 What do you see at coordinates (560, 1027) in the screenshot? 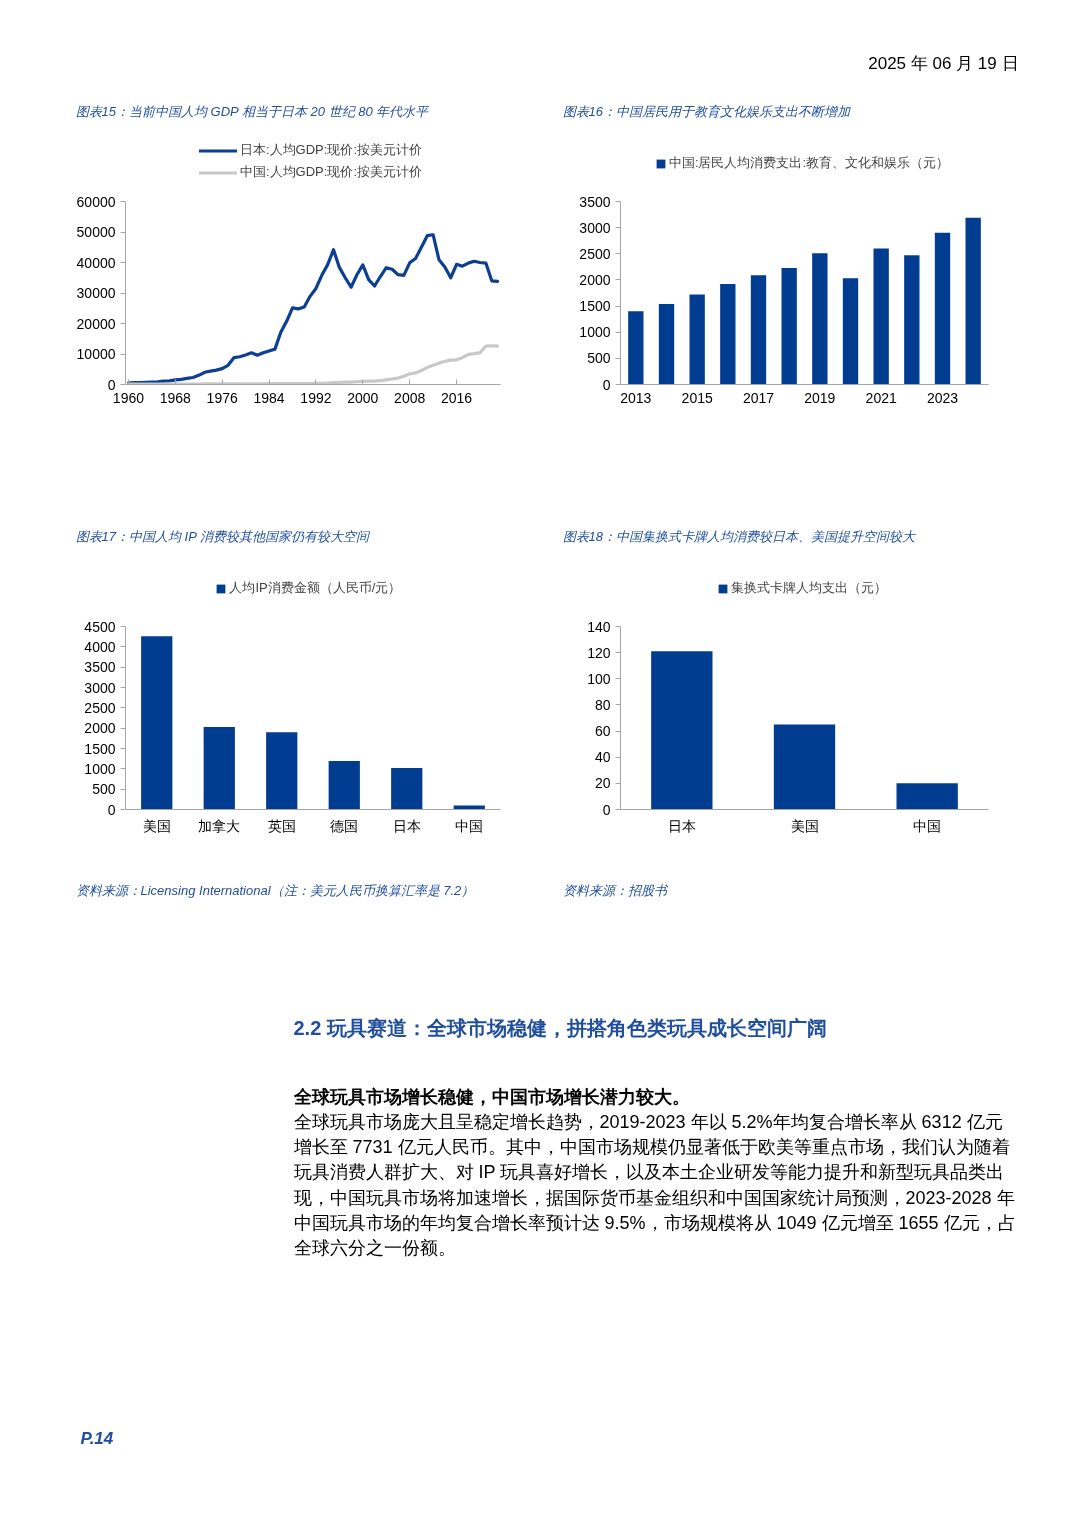
I see `text: 2.2 玩具赛道：全球市场稳健，拼搭角色类玩具成长空间广阔` at bounding box center [560, 1027].